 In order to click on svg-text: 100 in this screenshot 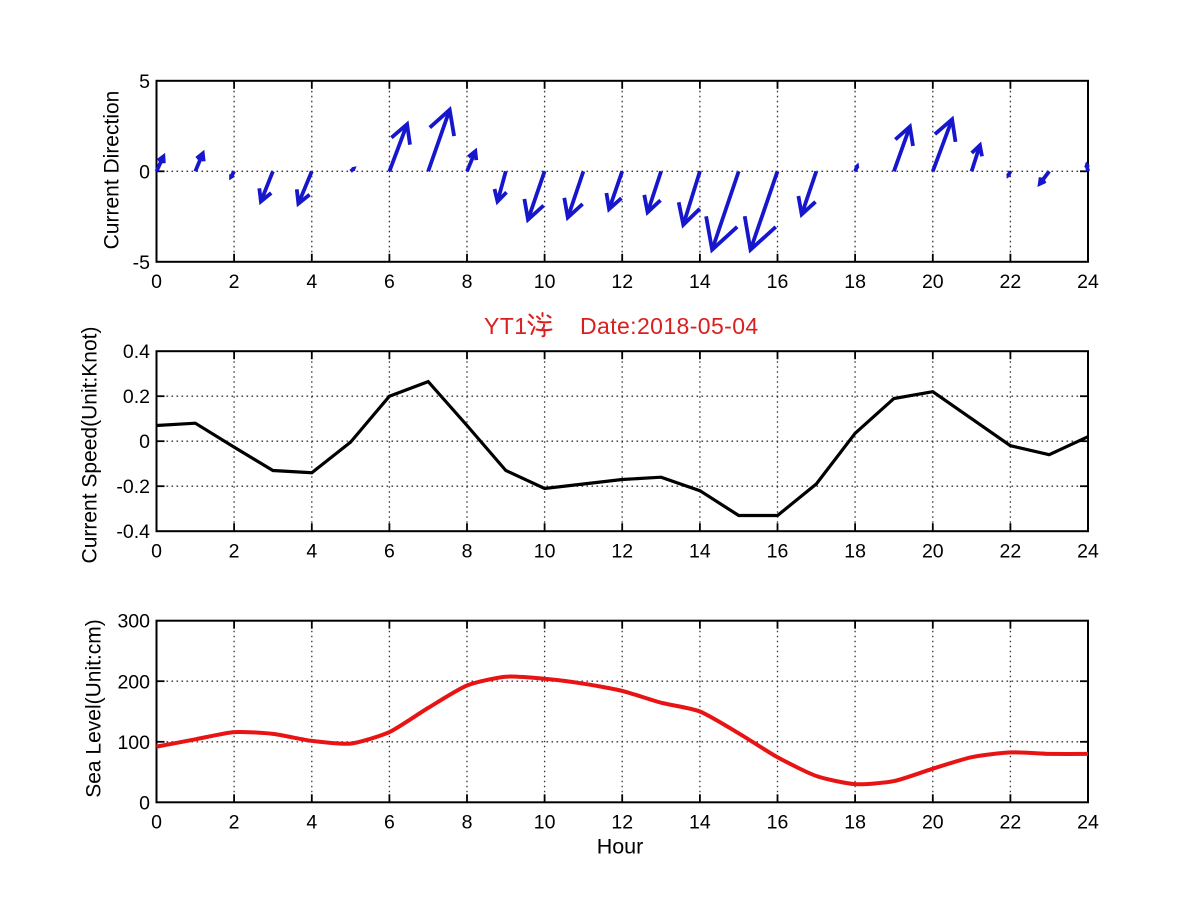, I will do `click(133, 743)`.